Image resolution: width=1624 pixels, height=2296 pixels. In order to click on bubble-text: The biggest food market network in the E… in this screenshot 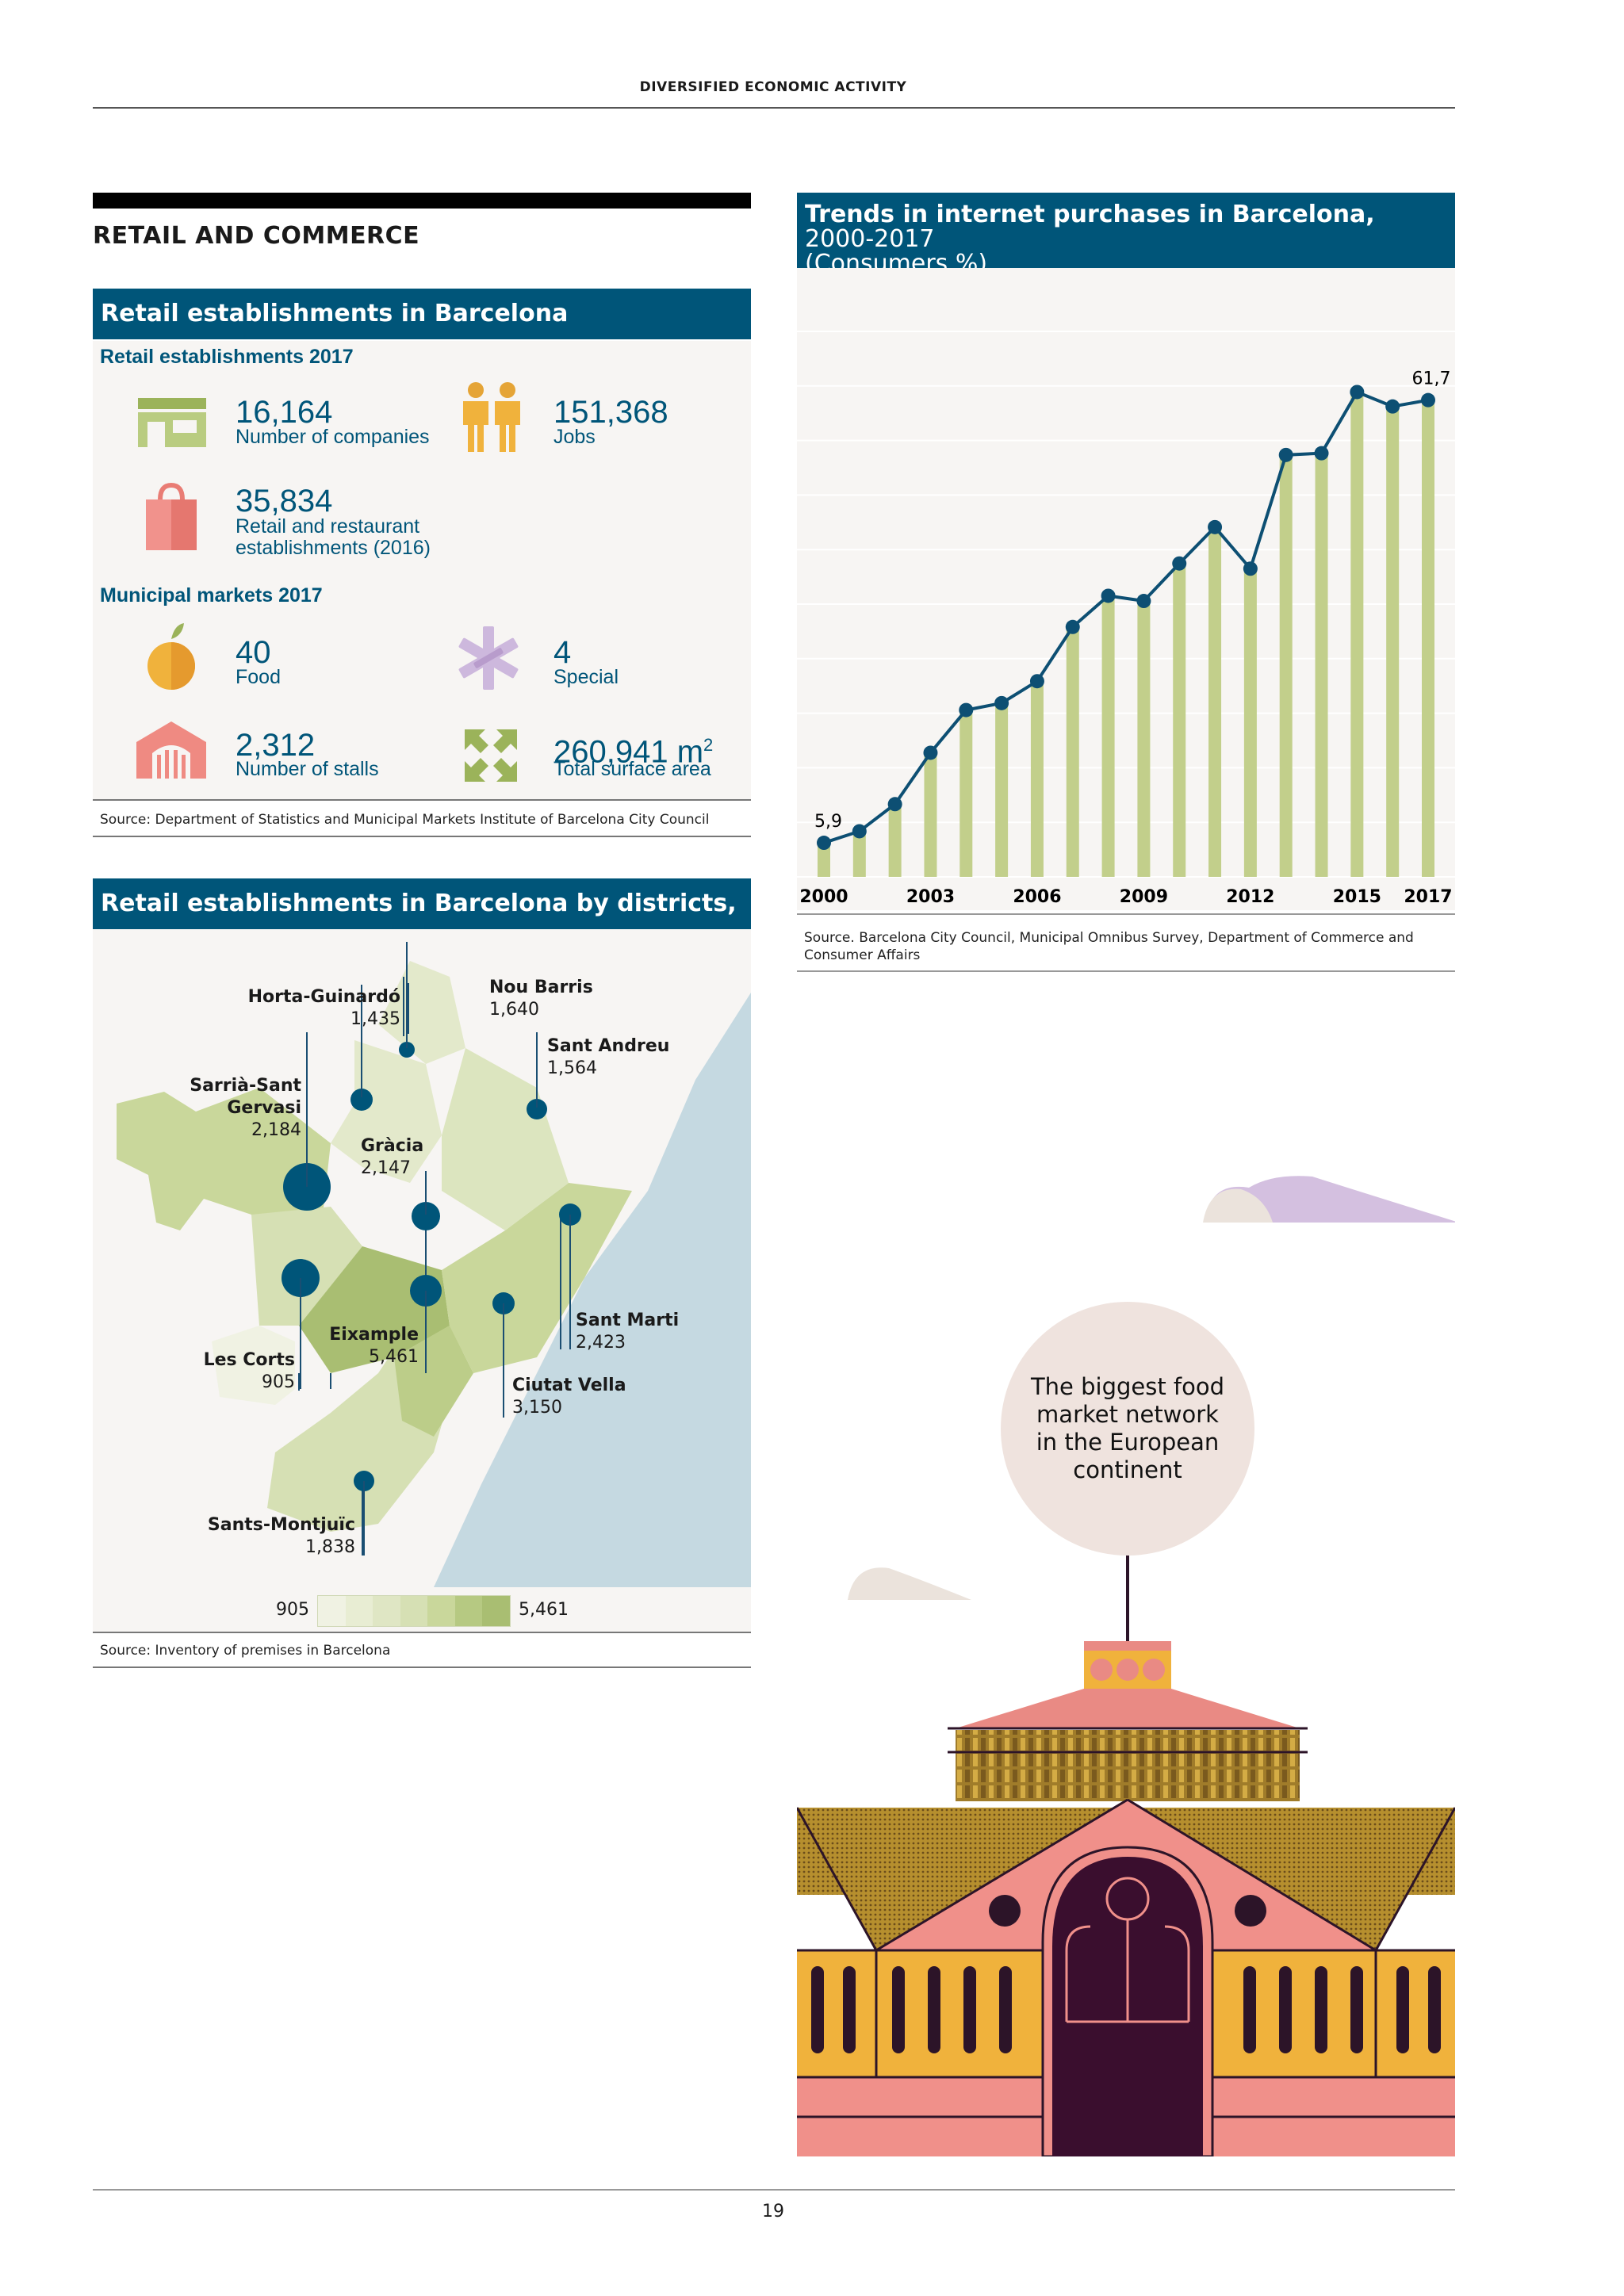, I will do `click(1127, 1428)`.